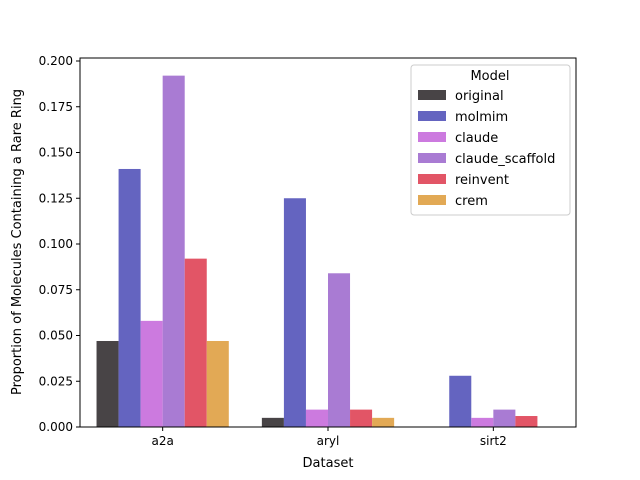 The height and width of the screenshot is (480, 640). What do you see at coordinates (56, 244) in the screenshot?
I see `y-tick-label: 0.100` at bounding box center [56, 244].